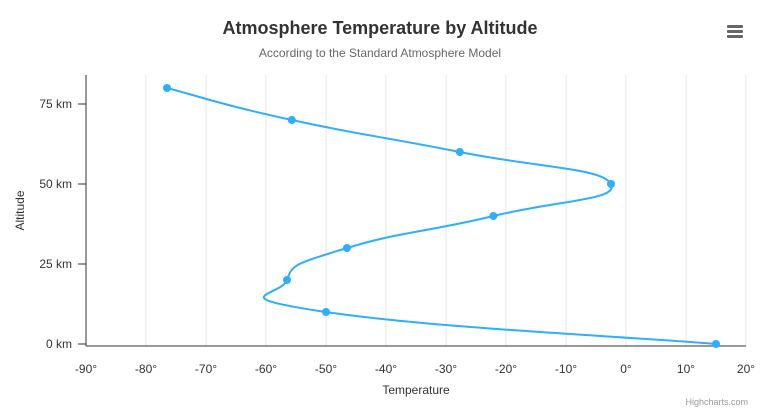 This screenshot has width=760, height=412. What do you see at coordinates (63, 213) in the screenshot?
I see `y-axis: 0 km 25 km 50 km 75 km` at bounding box center [63, 213].